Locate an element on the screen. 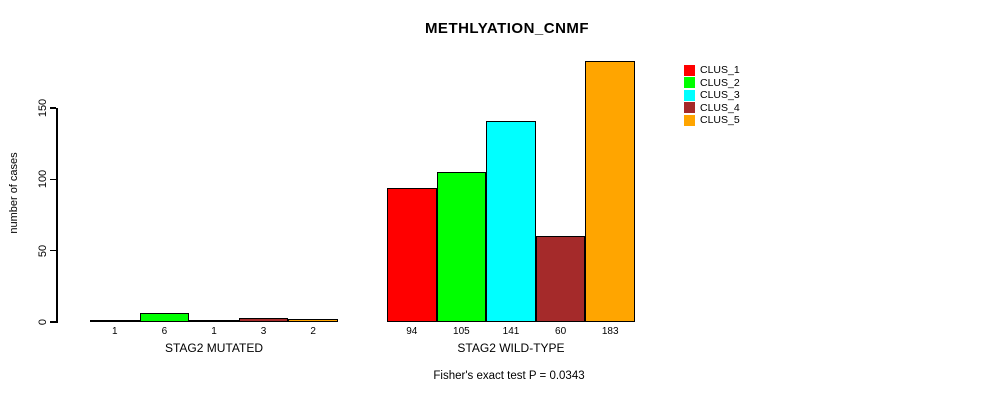 The width and height of the screenshot is (990, 400). y-tick-label: 0 is located at coordinates (43, 322).